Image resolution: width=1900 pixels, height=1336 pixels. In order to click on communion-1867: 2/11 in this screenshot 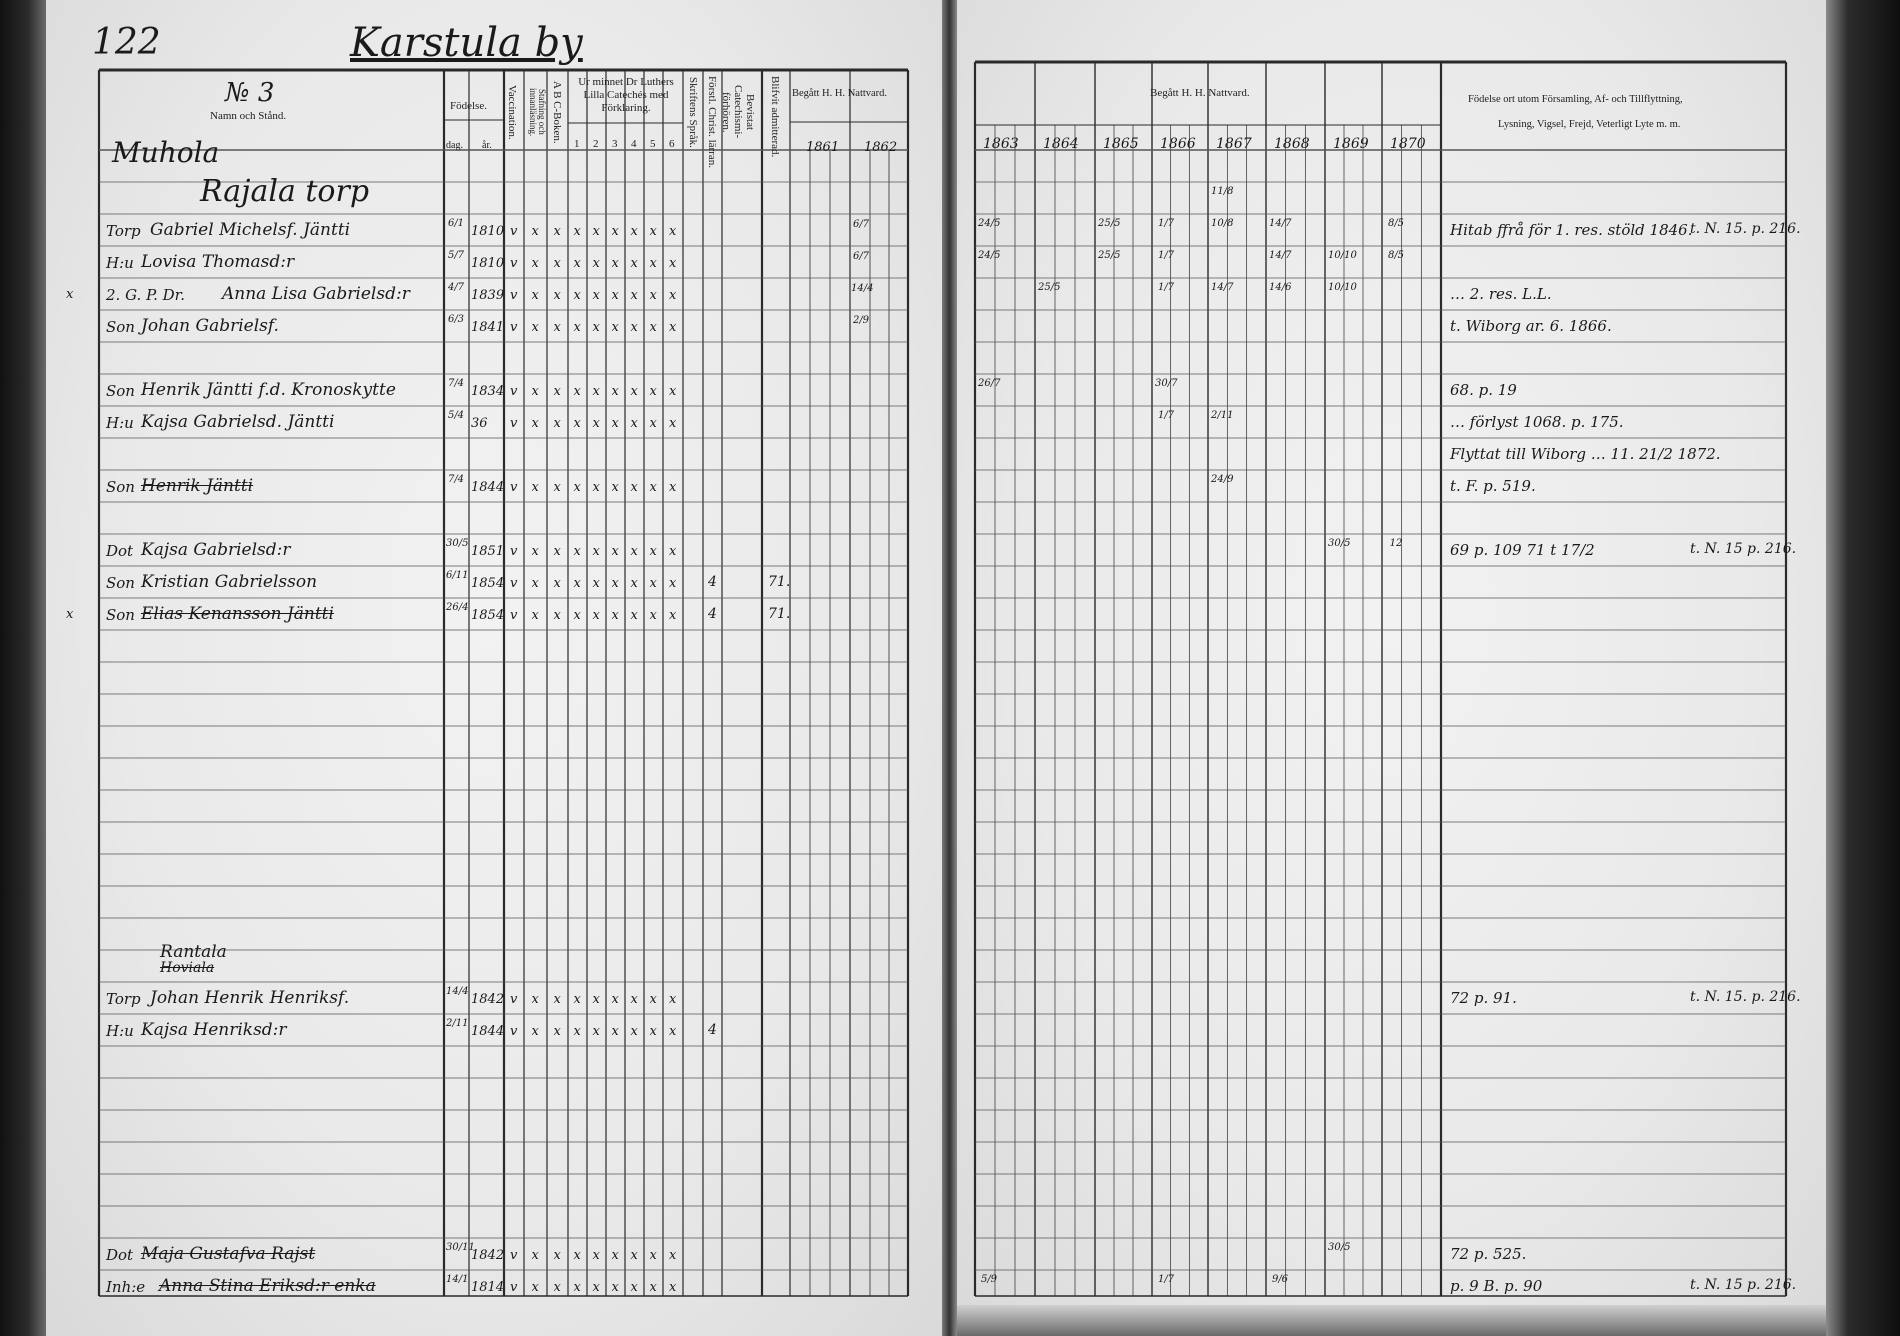, I will do `click(1222, 415)`.